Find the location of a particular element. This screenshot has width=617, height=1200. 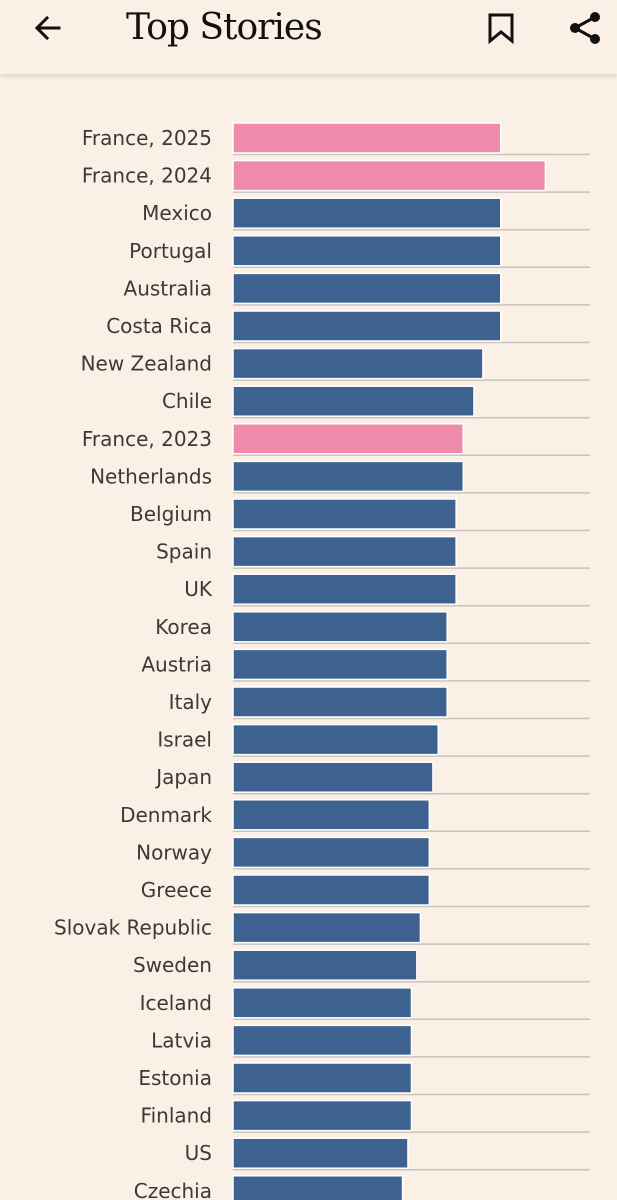

page-title: Top Stories is located at coordinates (224, 27).